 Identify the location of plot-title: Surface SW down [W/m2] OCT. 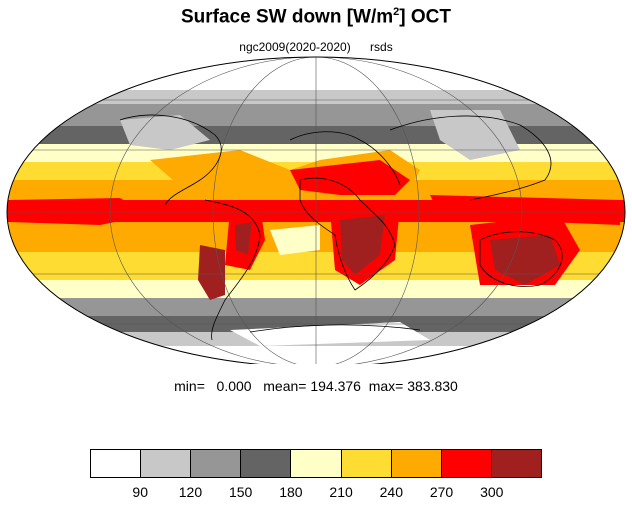
(316, 17).